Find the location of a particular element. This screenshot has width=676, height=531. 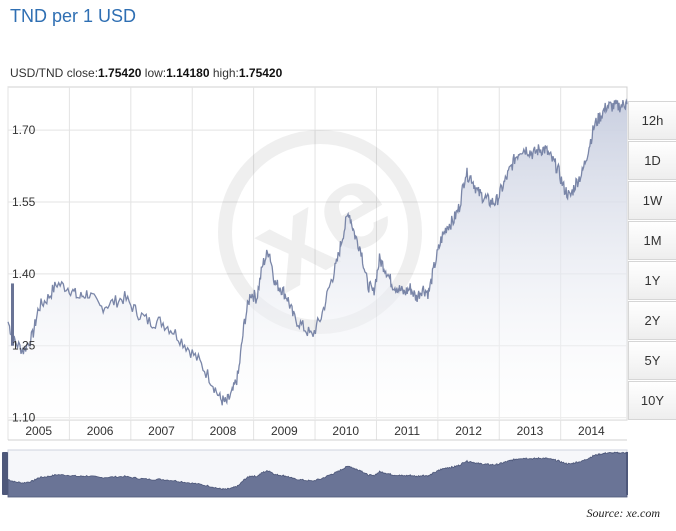

y-tick-label: 1.70 is located at coordinates (24, 130).